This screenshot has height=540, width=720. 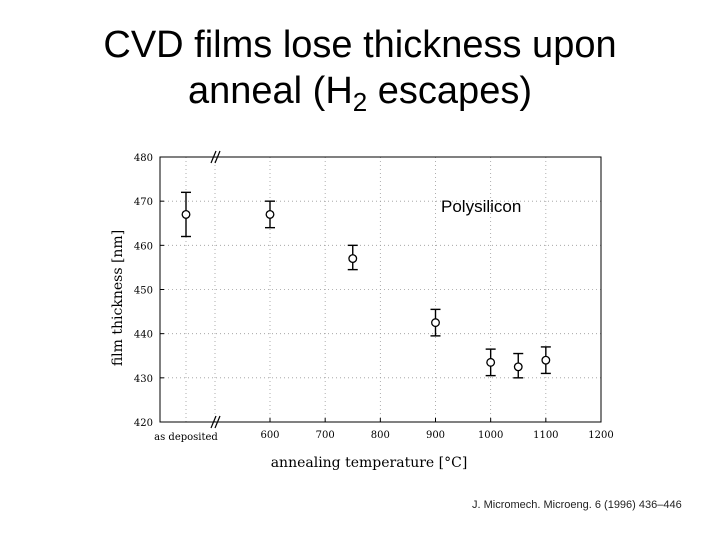 I want to click on y-tick-label: 480, so click(x=143, y=158).